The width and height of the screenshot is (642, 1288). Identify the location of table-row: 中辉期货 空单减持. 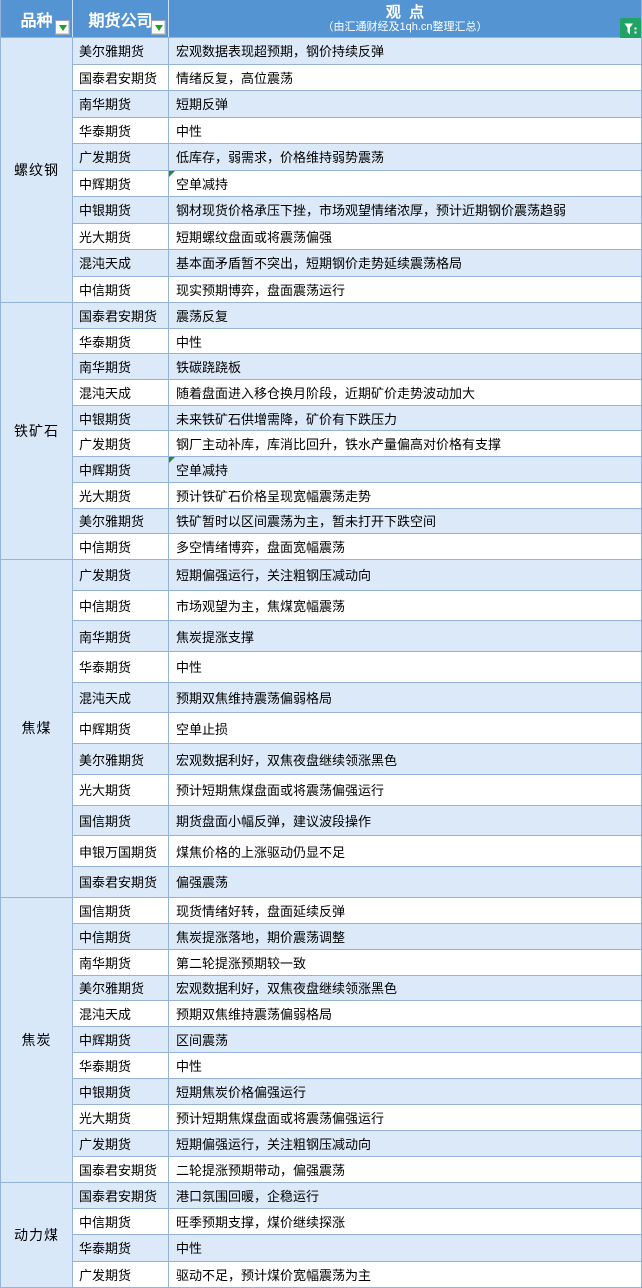
(357, 470).